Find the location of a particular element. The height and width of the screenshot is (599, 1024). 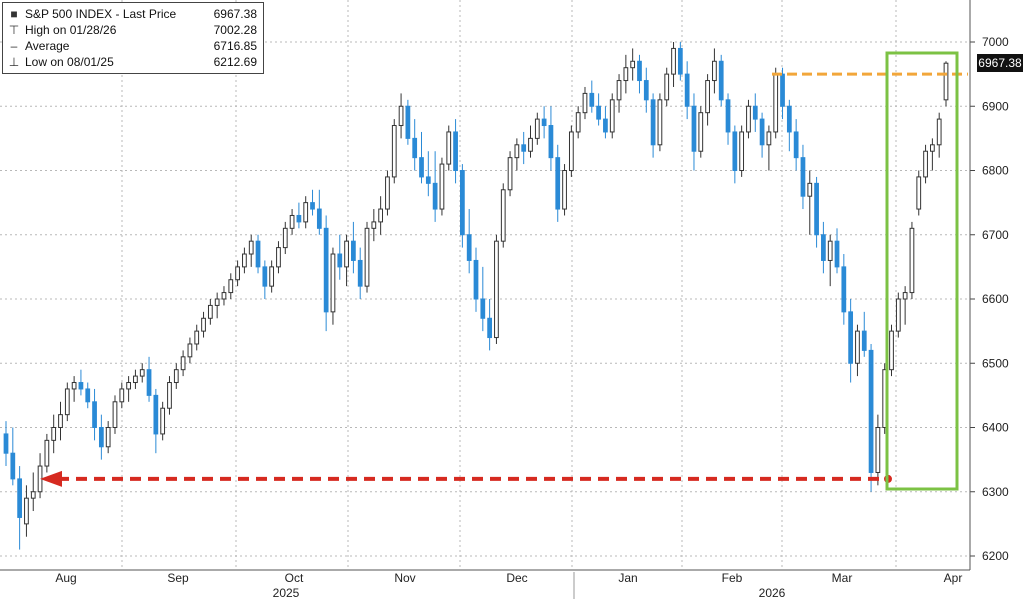

x-month-label: Oct is located at coordinates (294, 578).